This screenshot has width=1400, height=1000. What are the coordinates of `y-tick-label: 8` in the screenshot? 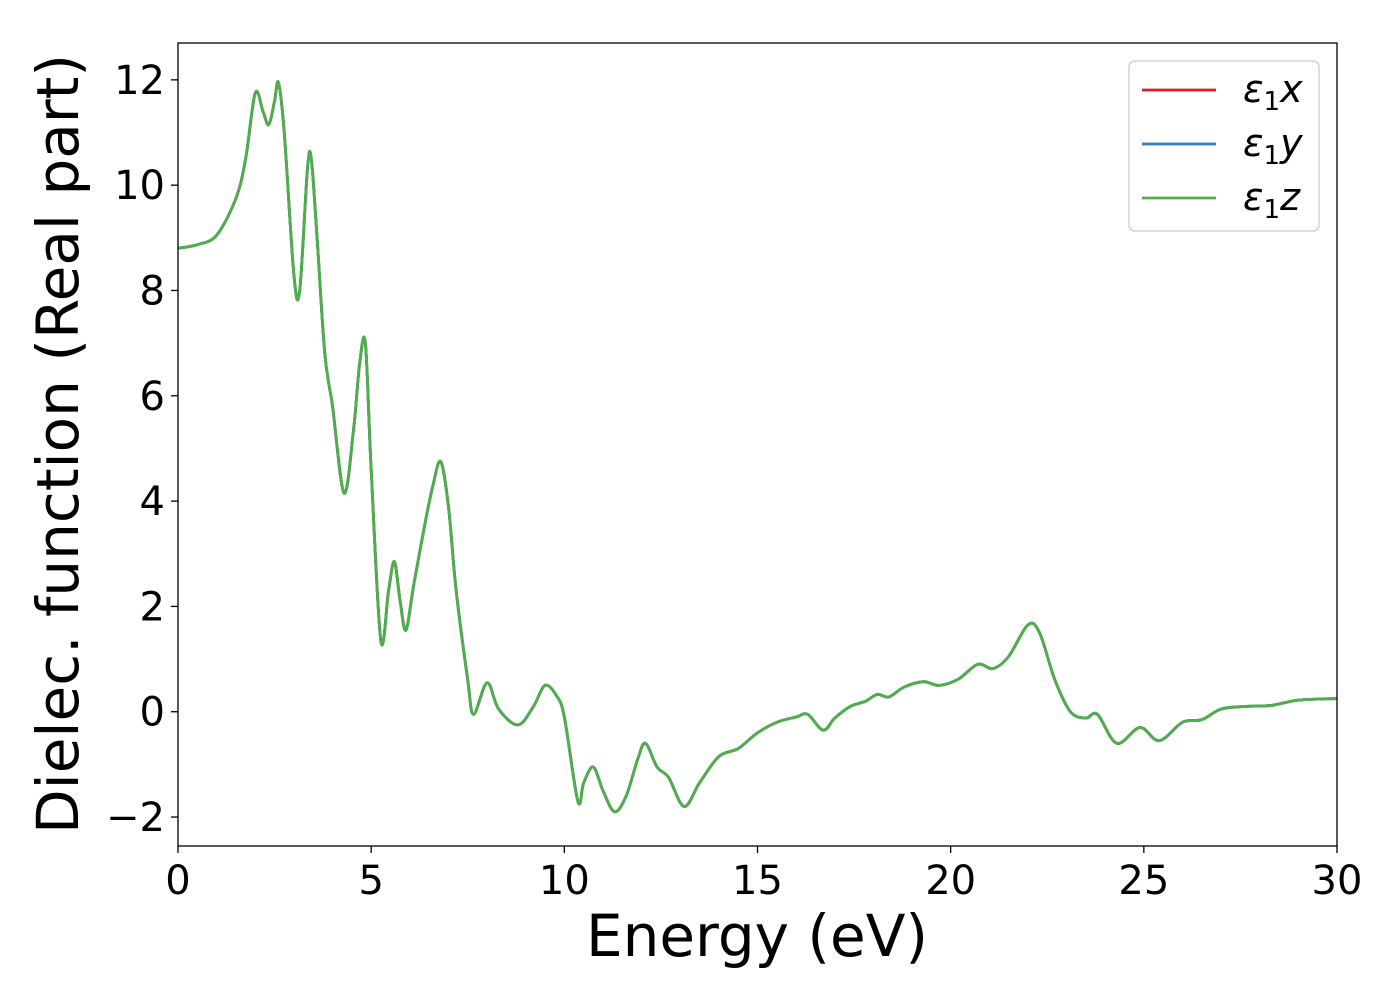 It's located at (152, 291).